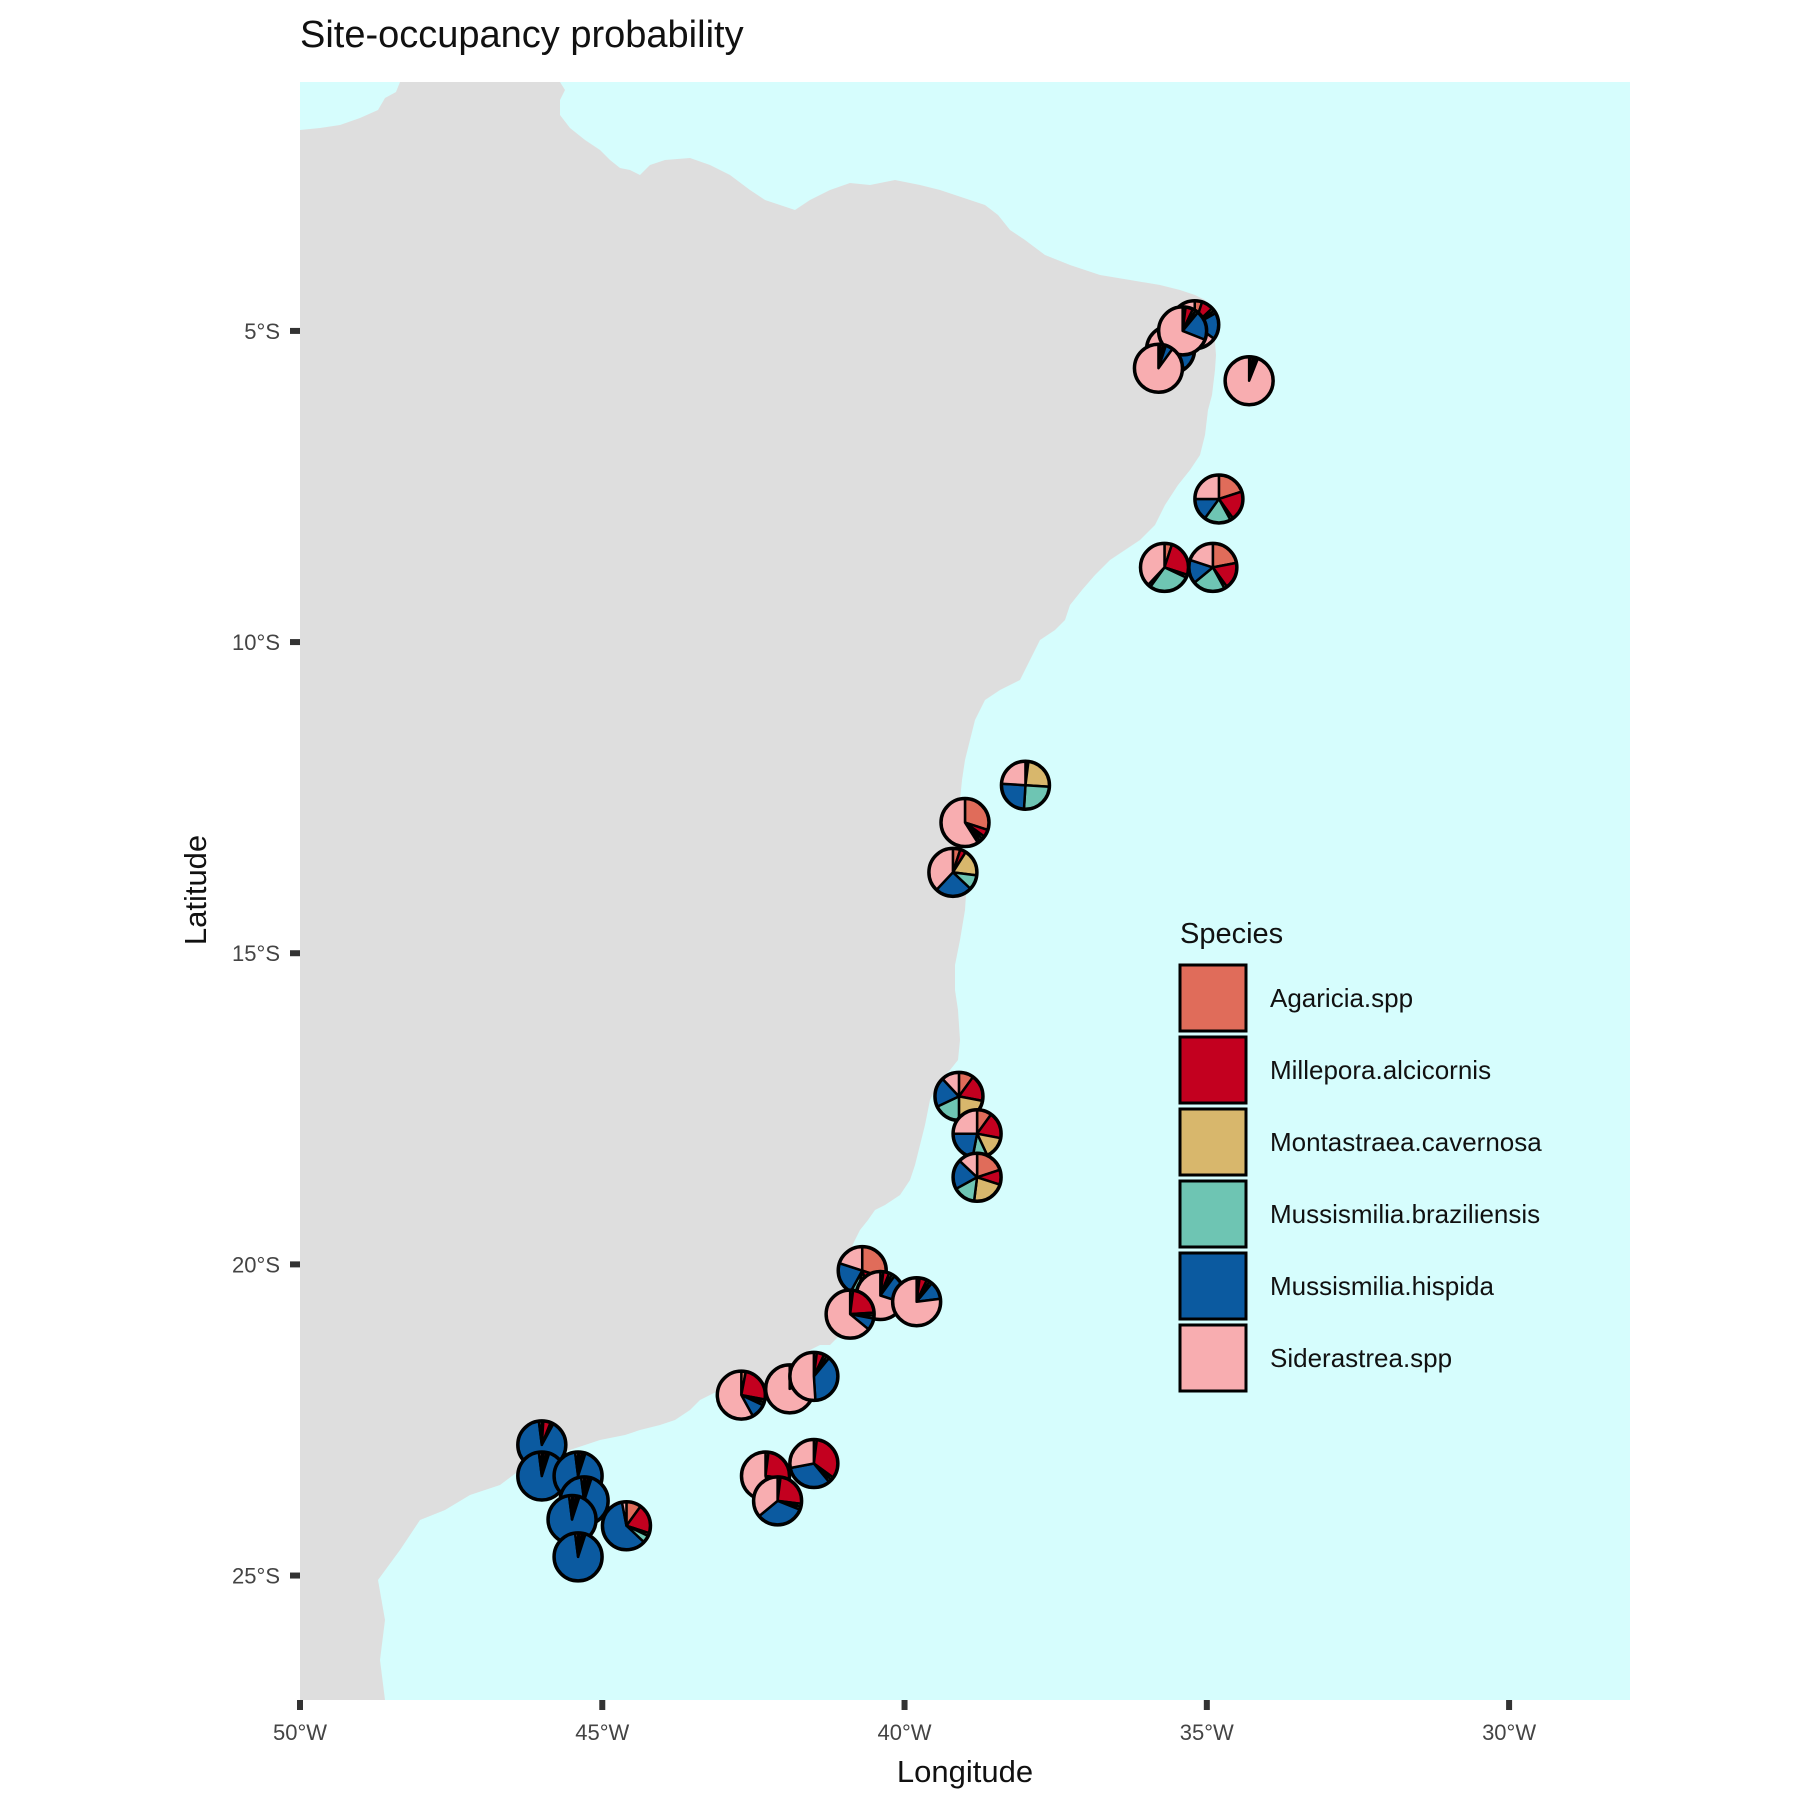  I want to click on legend-label: Mussismilia.hispida, so click(1382, 1286).